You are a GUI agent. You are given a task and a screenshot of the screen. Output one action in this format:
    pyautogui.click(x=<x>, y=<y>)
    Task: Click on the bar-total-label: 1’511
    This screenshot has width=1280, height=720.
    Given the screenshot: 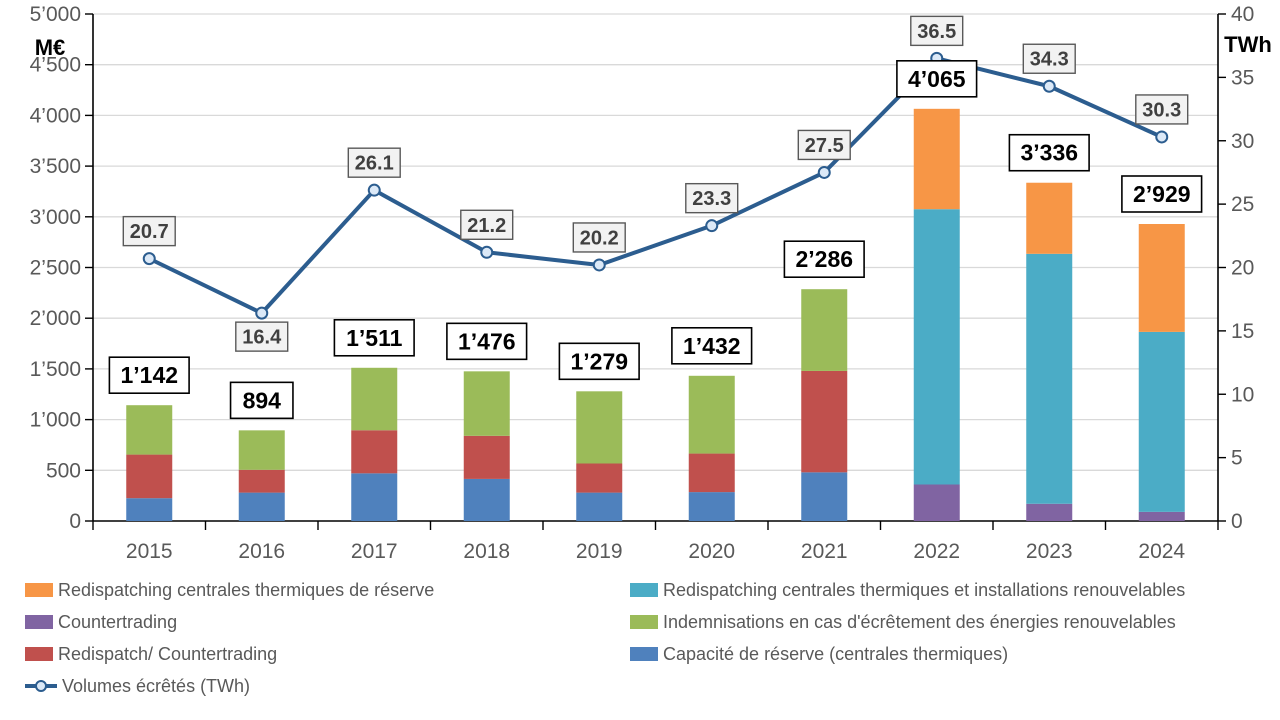 What is the action you would take?
    pyautogui.click(x=374, y=338)
    